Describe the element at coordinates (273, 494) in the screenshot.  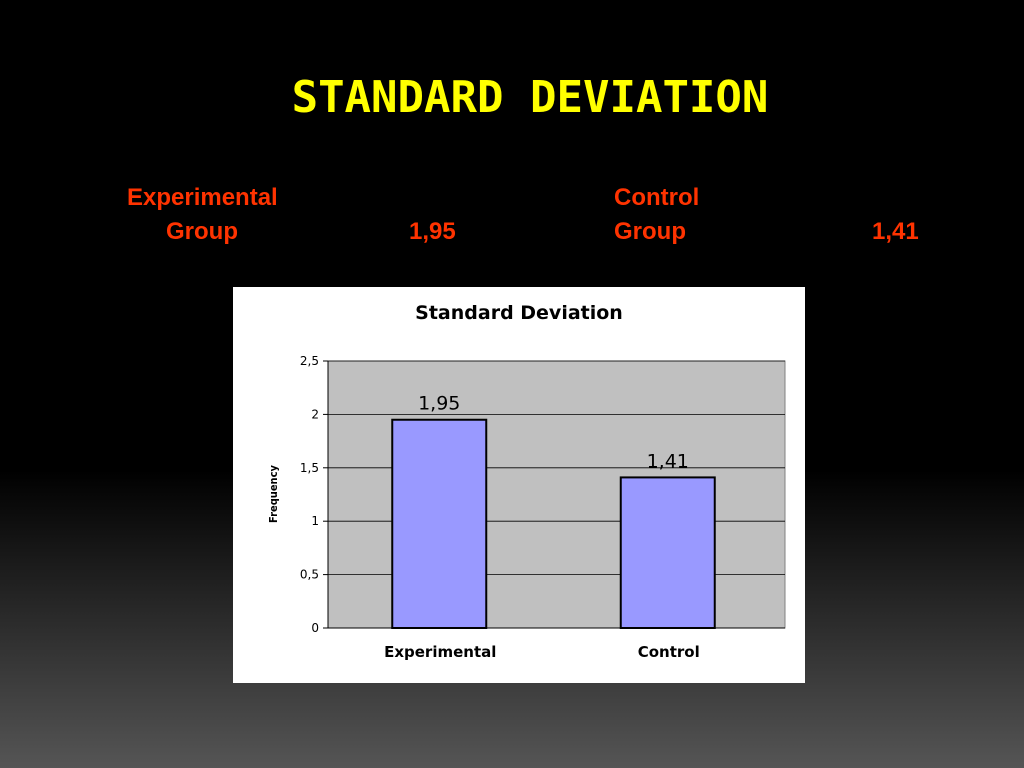
I see `y-axis-label: Frequency` at that location.